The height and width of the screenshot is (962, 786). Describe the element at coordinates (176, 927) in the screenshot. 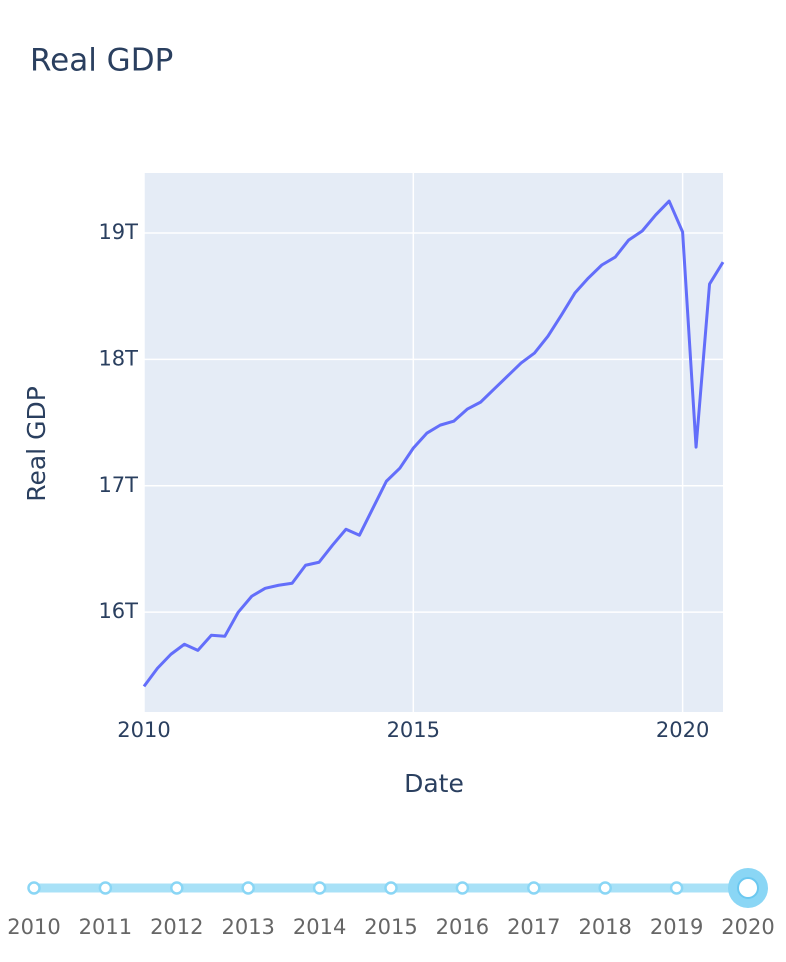

I see `slider-label: 2012` at that location.